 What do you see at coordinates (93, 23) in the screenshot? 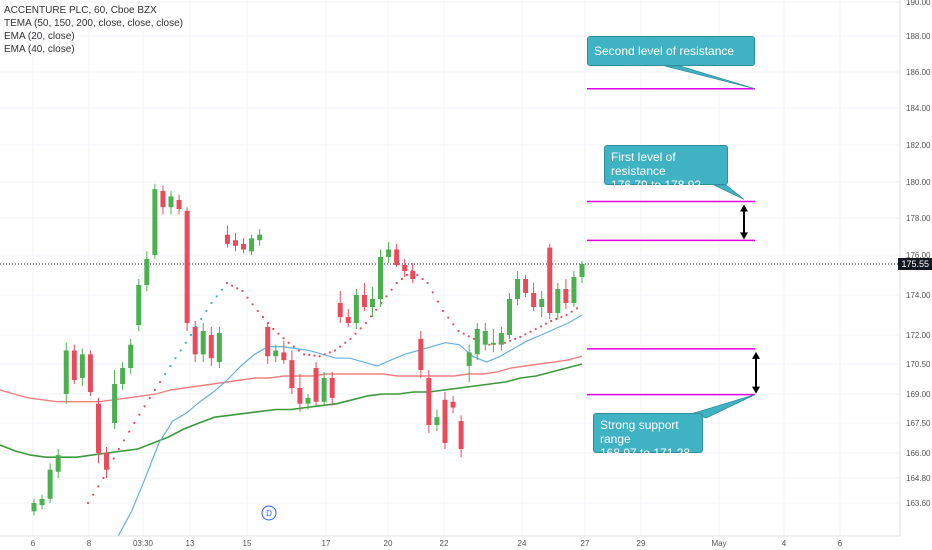
I see `legend-tema: TEMA (50, 150, 200, close, close, close)` at bounding box center [93, 23].